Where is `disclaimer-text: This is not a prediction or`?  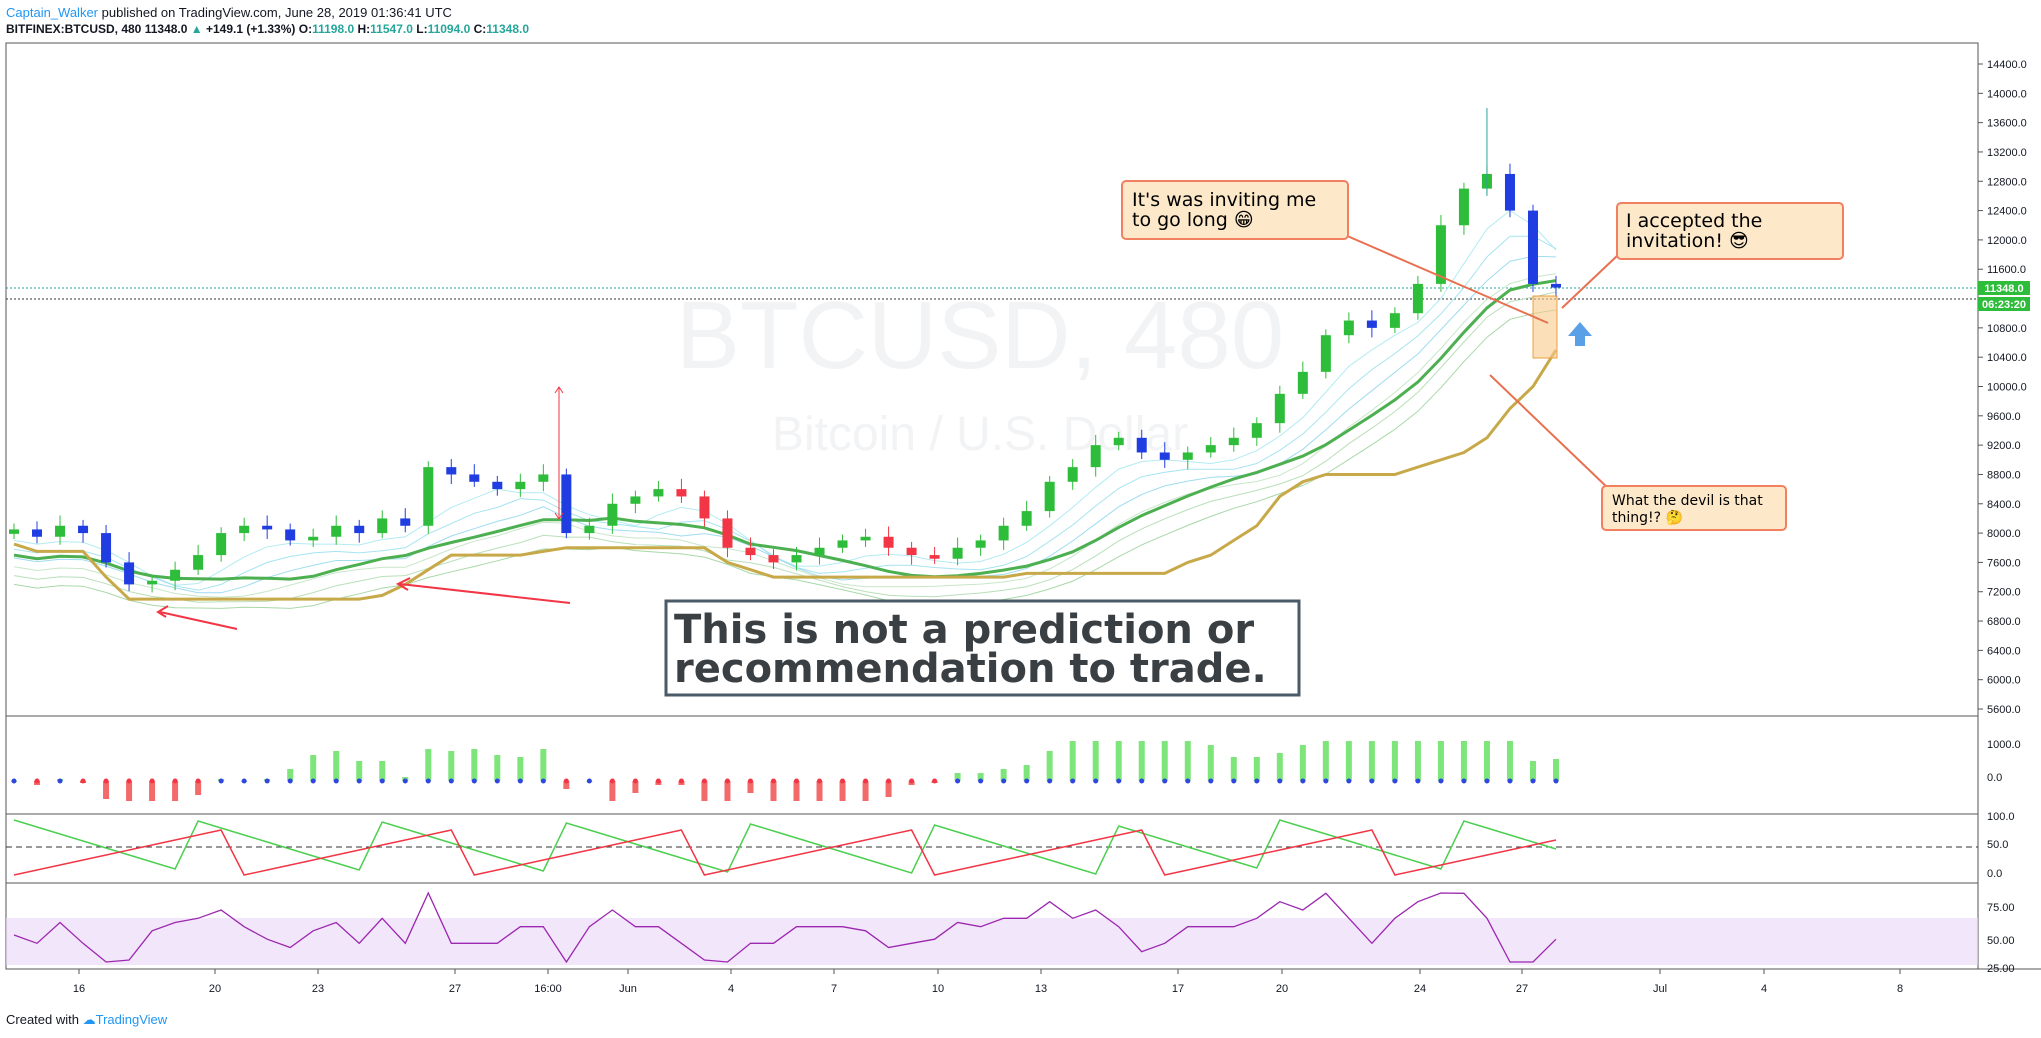
disclaimer-text: This is not a prediction or is located at coordinates (964, 630).